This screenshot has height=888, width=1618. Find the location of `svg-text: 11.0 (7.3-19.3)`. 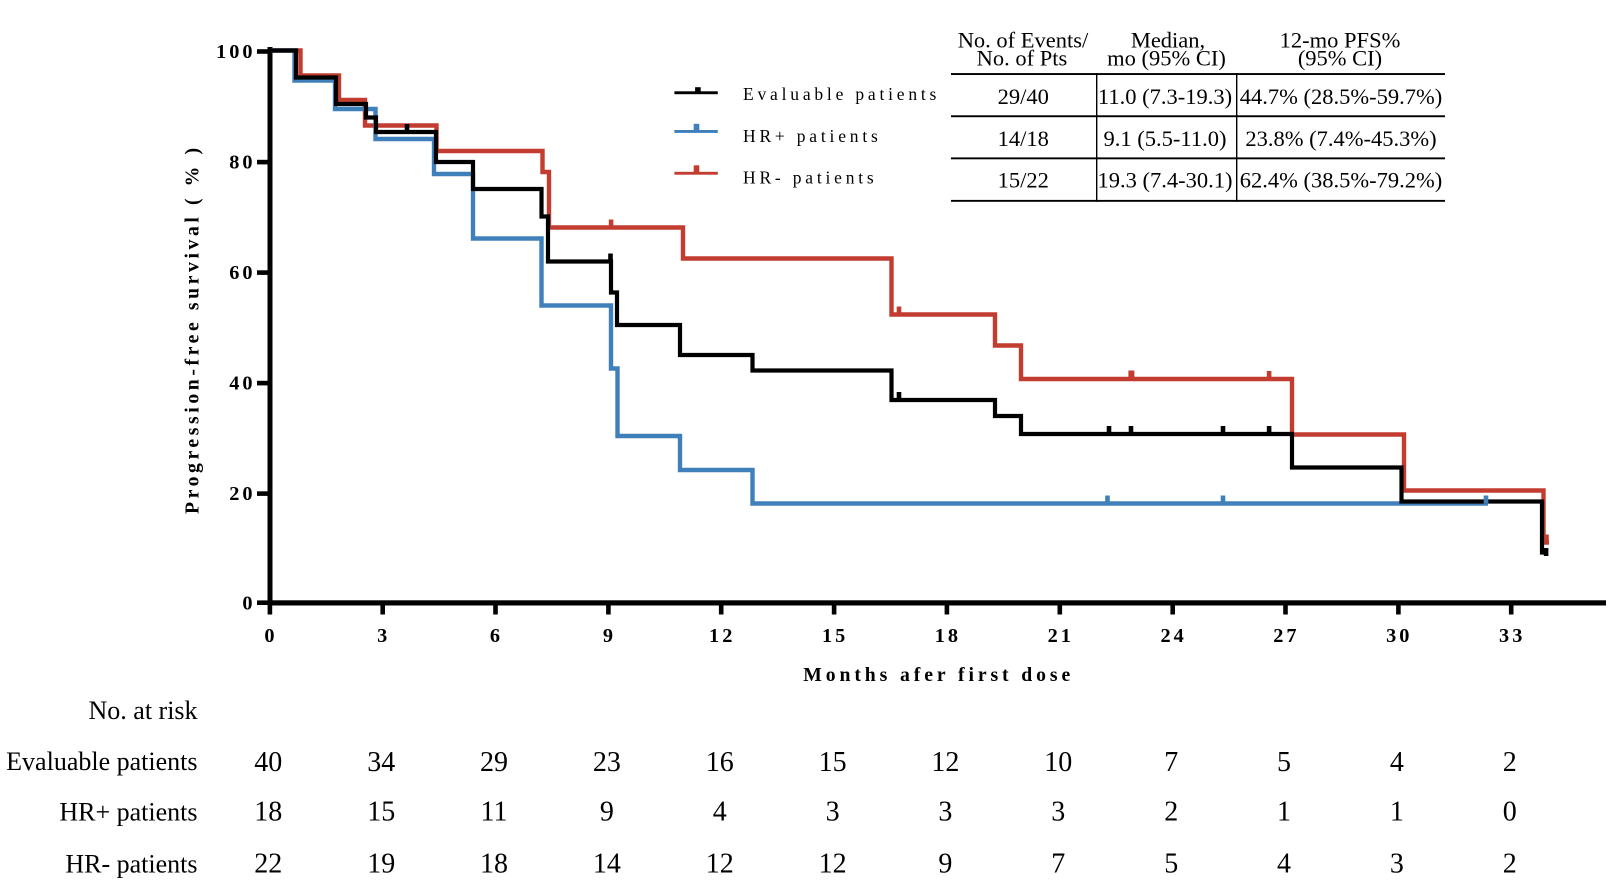

svg-text: 11.0 (7.3-19.3) is located at coordinates (1165, 96).